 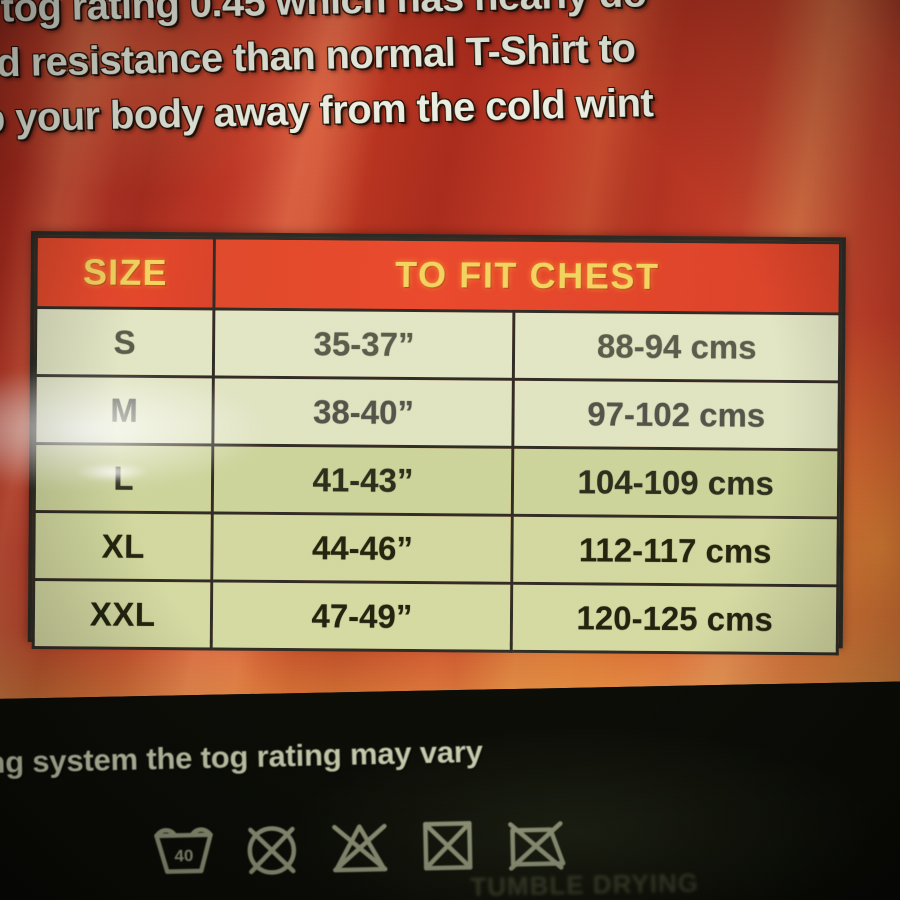 I want to click on cell-size: M, so click(x=124, y=410).